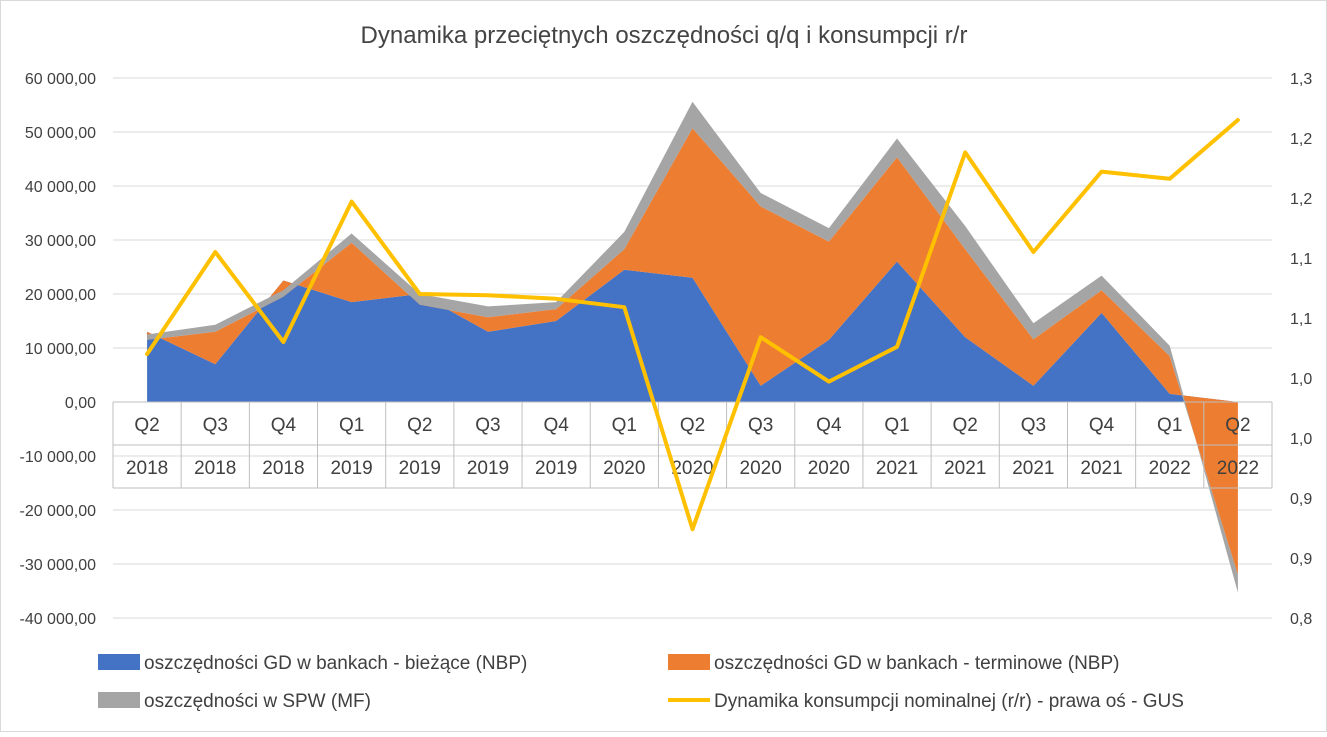  What do you see at coordinates (60, 79) in the screenshot?
I see `left-y-tick-label: 60 000,00` at bounding box center [60, 79].